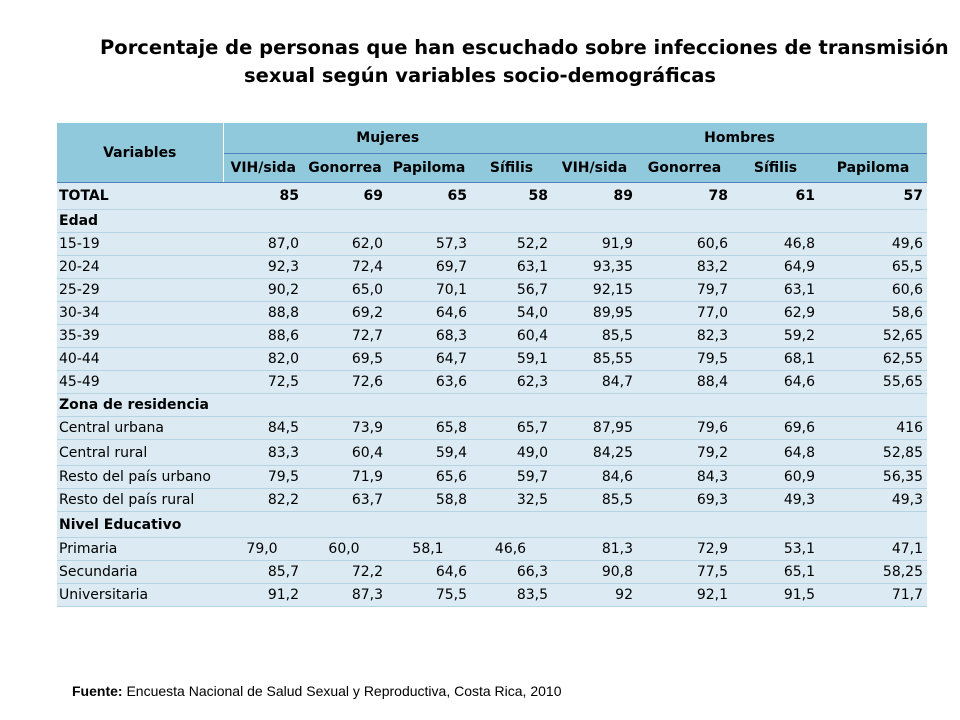 The width and height of the screenshot is (960, 720). What do you see at coordinates (345, 549) in the screenshot?
I see `table-cell: 60,0` at bounding box center [345, 549].